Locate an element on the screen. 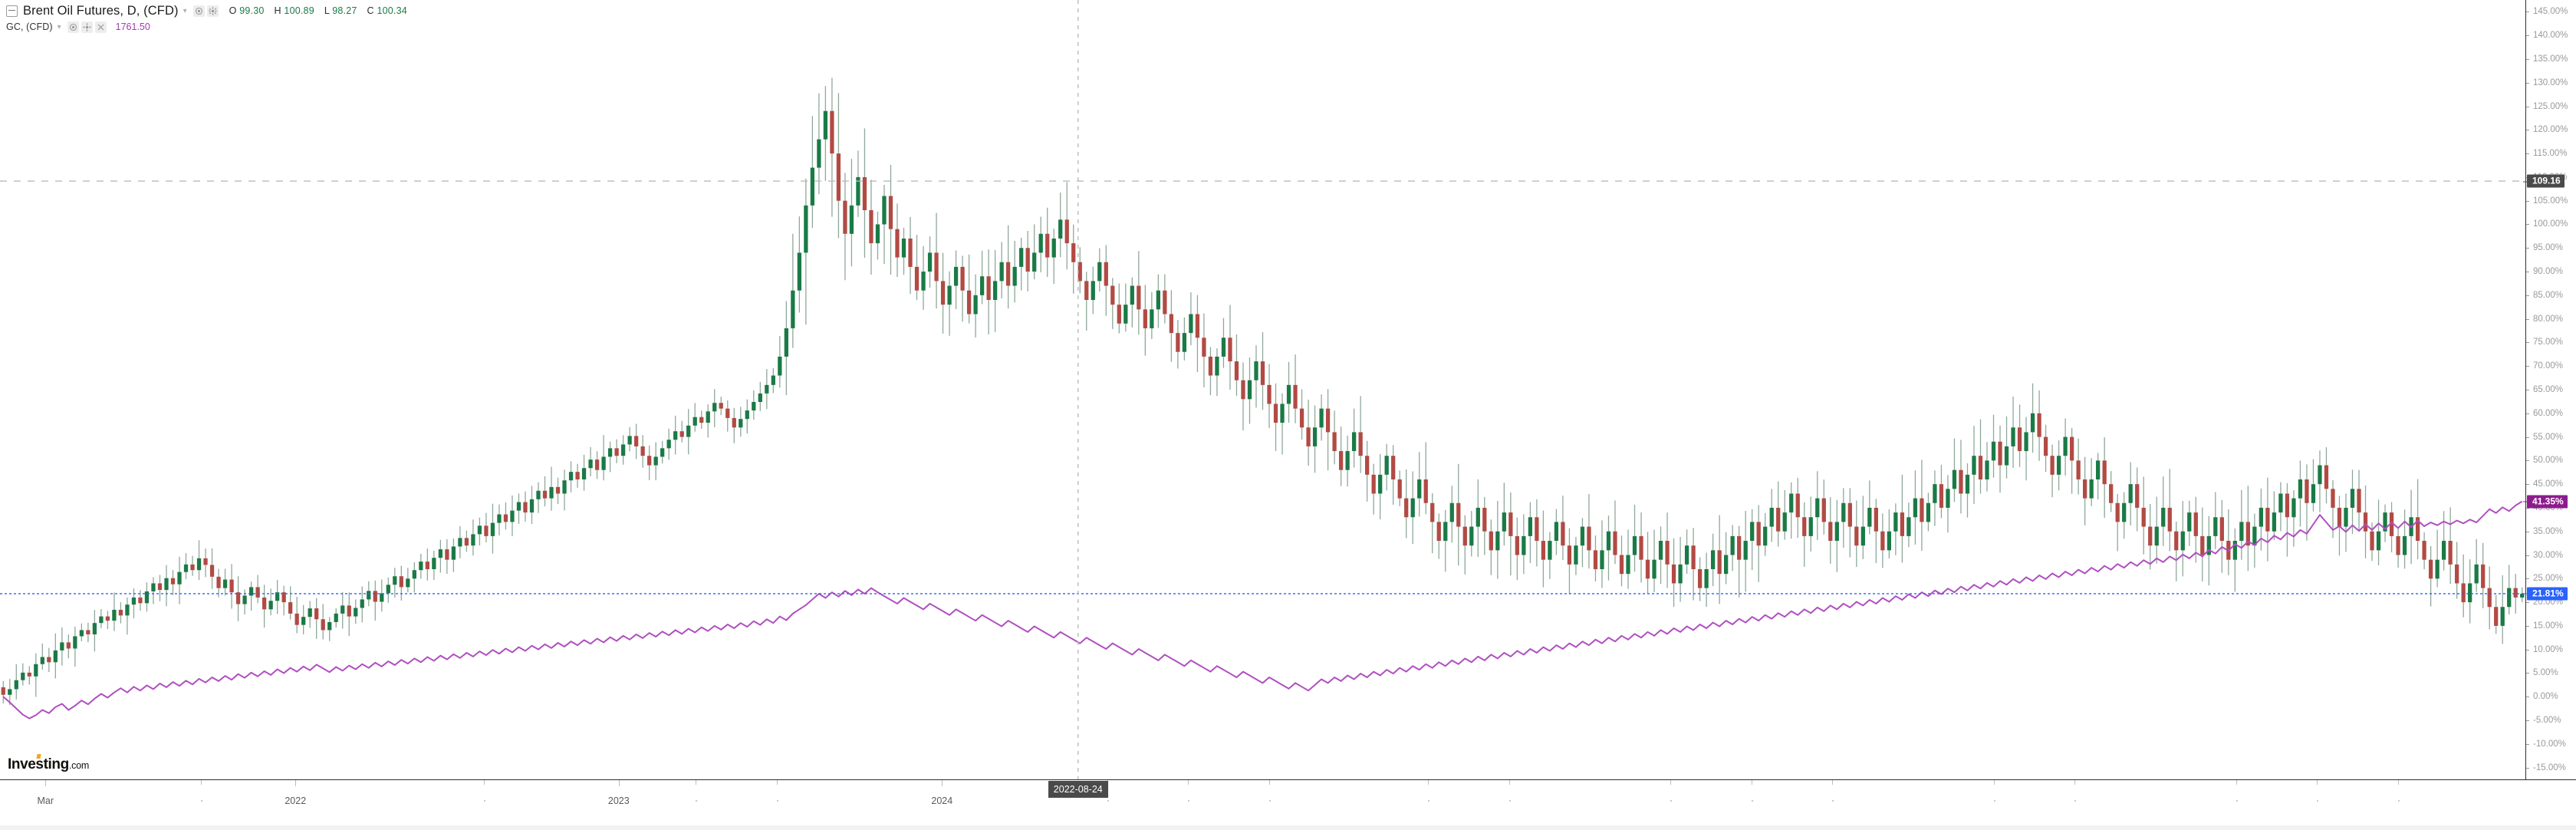 The width and height of the screenshot is (2576, 830). ohlc-close: C 100.34 is located at coordinates (387, 11).